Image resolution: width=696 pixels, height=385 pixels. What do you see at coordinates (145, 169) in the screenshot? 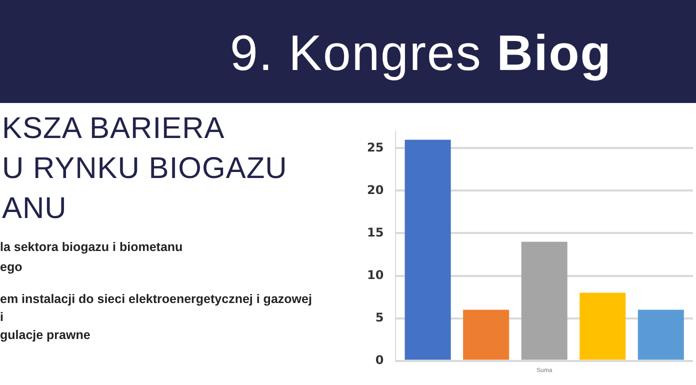
I see `text: KSZA BARIERA U RYNKU BIOGAZU ANU` at bounding box center [145, 169].